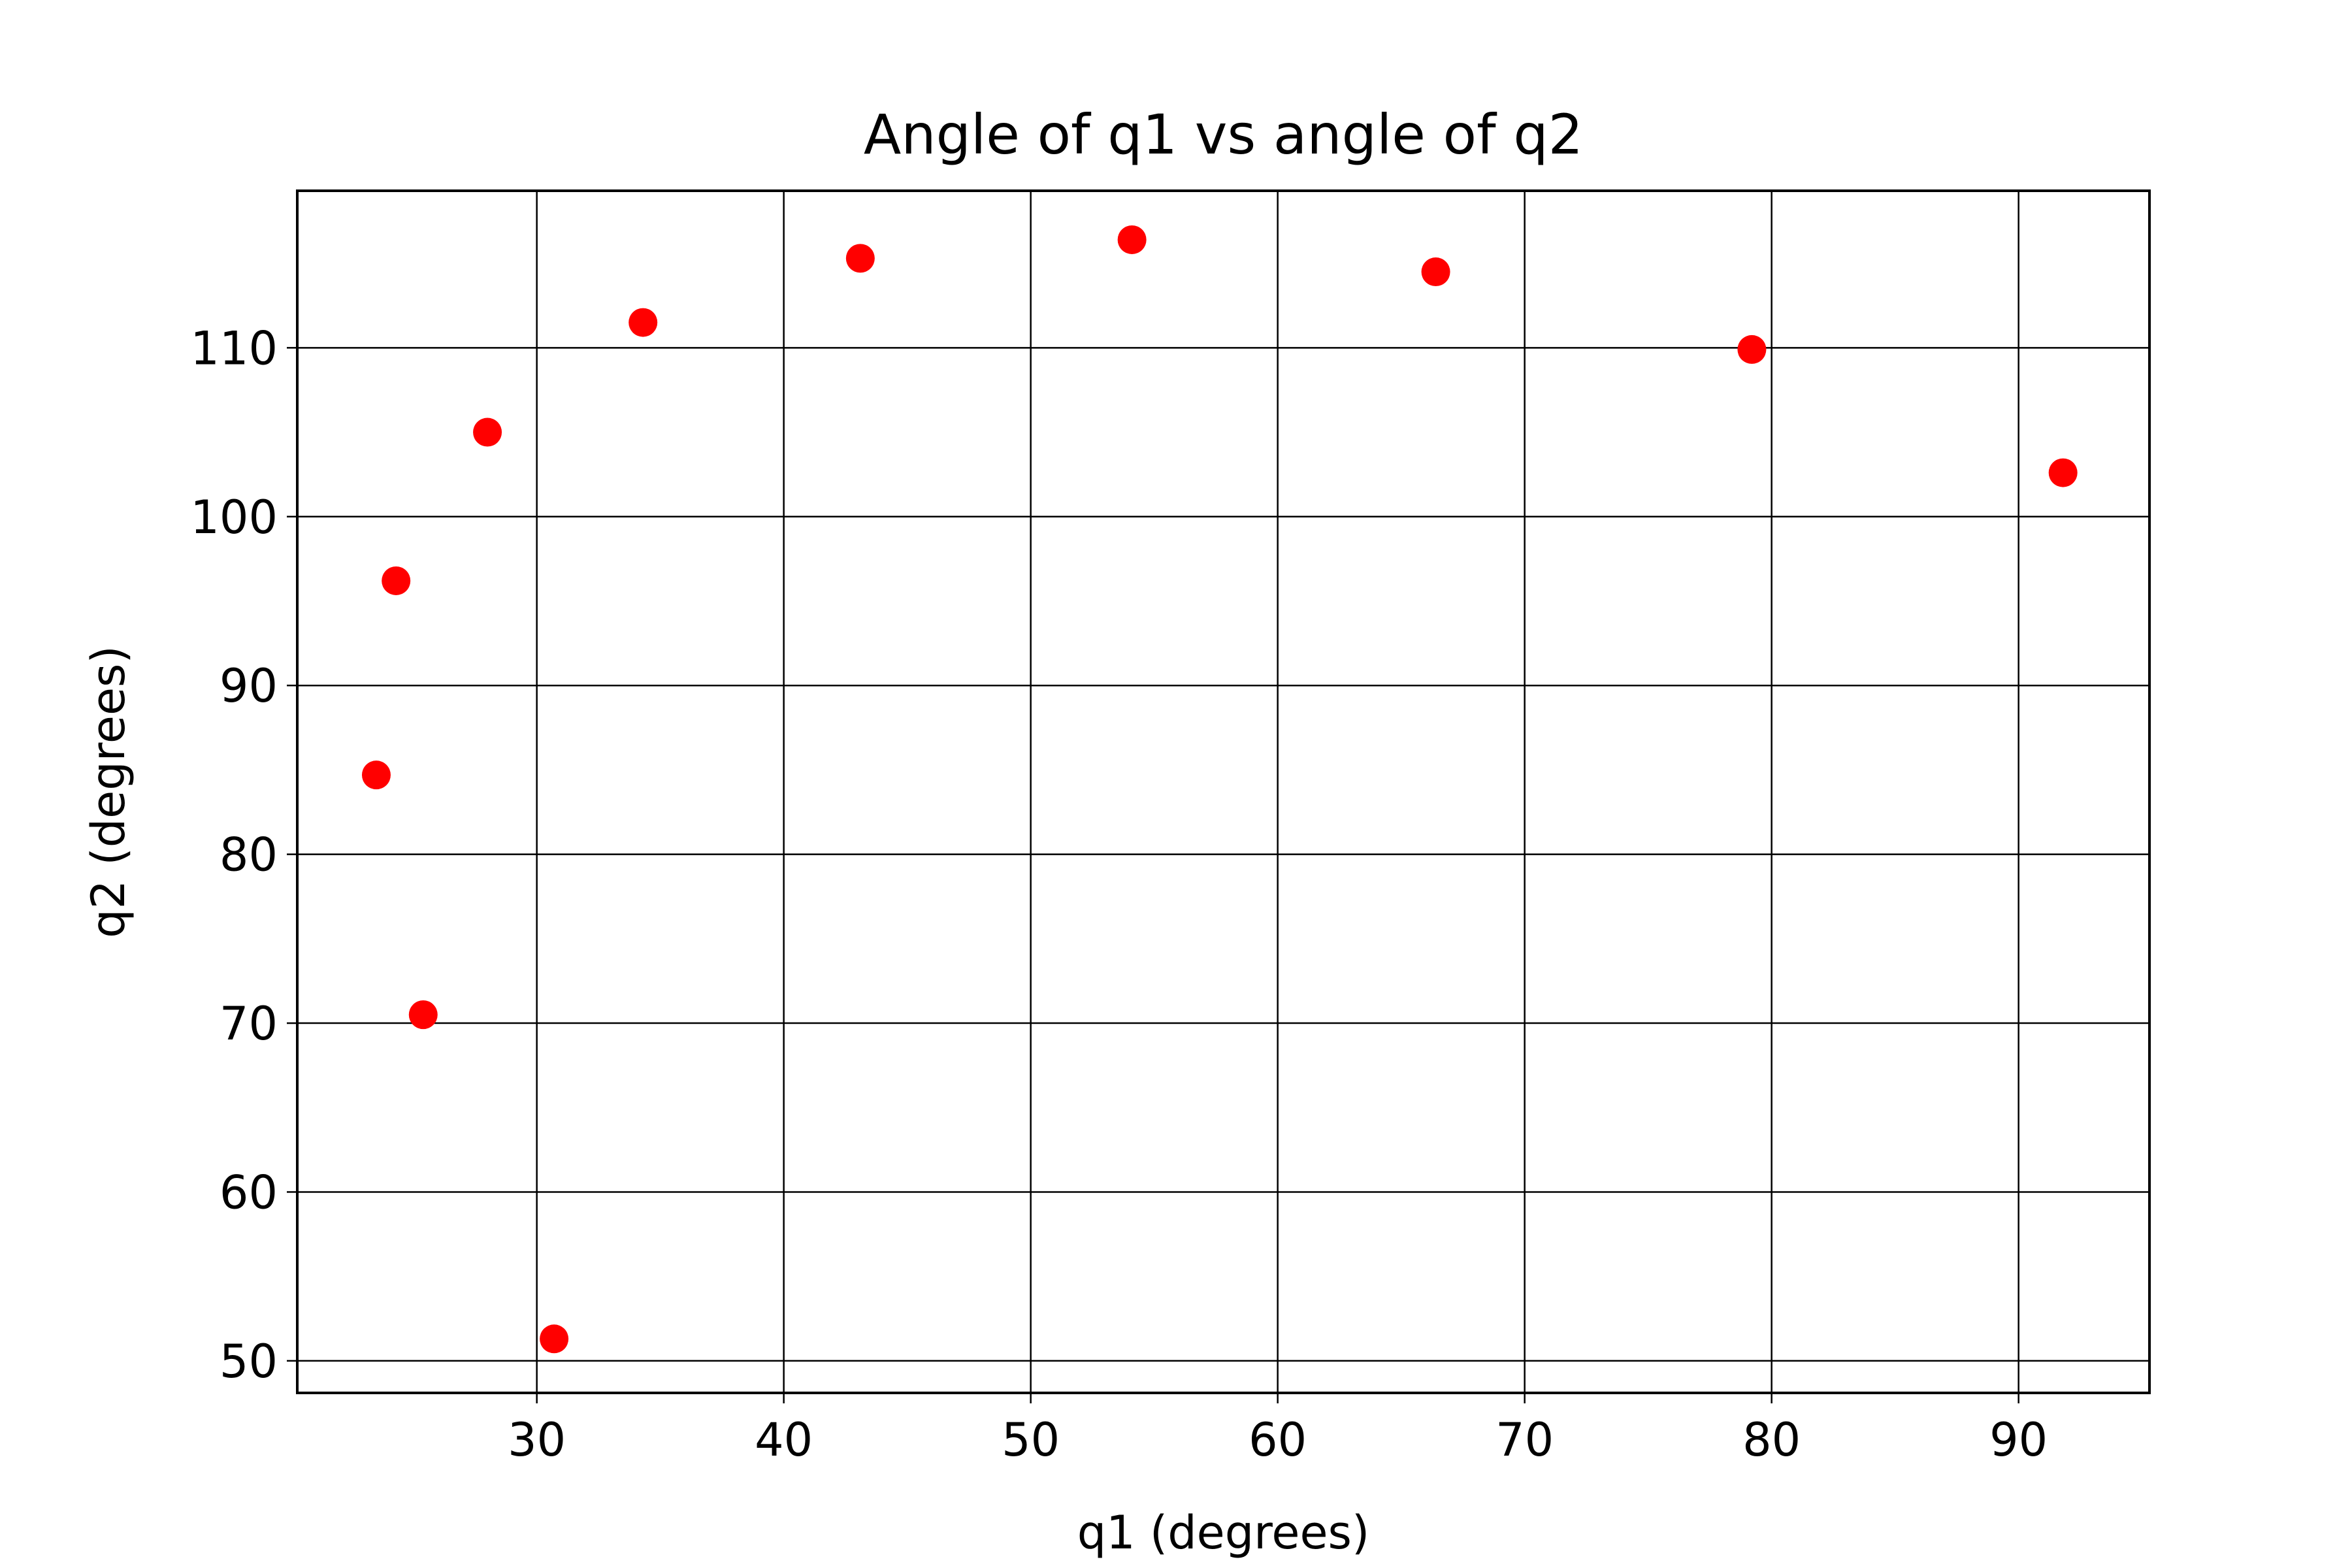 The image size is (2352, 1568). Describe the element at coordinates (234, 517) in the screenshot. I see `y-tick-label: 100` at that location.